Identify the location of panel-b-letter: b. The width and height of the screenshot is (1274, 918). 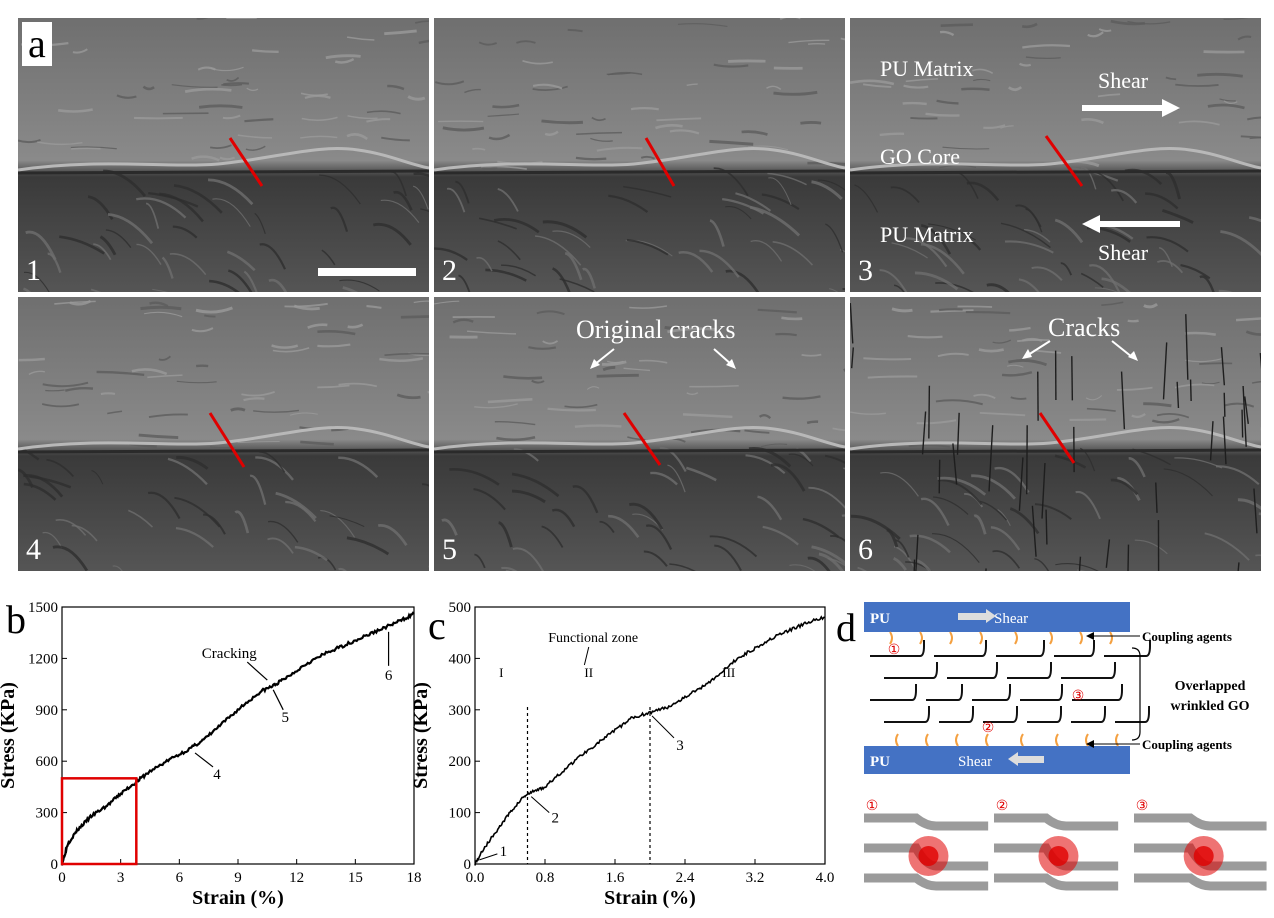
(16, 619).